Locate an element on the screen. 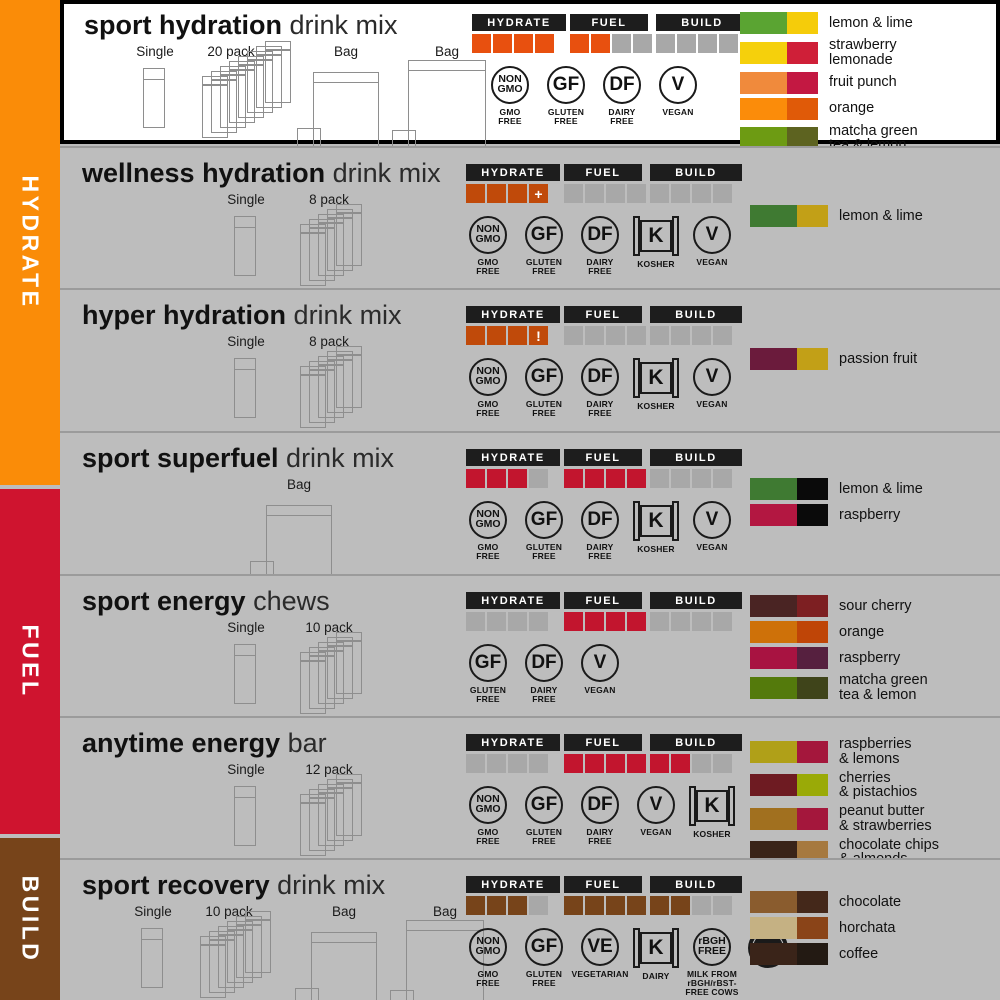 This screenshot has width=1000, height=1000. meter-header-fuel: FUEL is located at coordinates (609, 22).